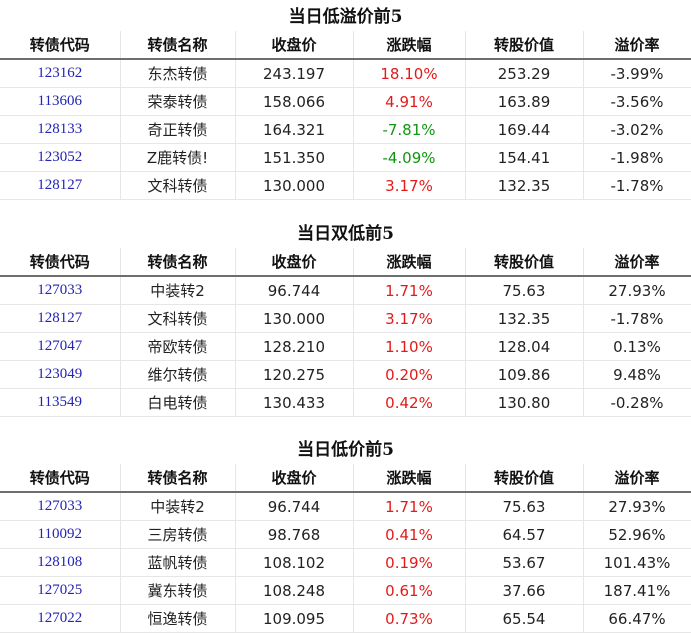 Image resolution: width=691 pixels, height=633 pixels. Describe the element at coordinates (524, 73) in the screenshot. I see `conversion-value-cell: 253.29` at that location.